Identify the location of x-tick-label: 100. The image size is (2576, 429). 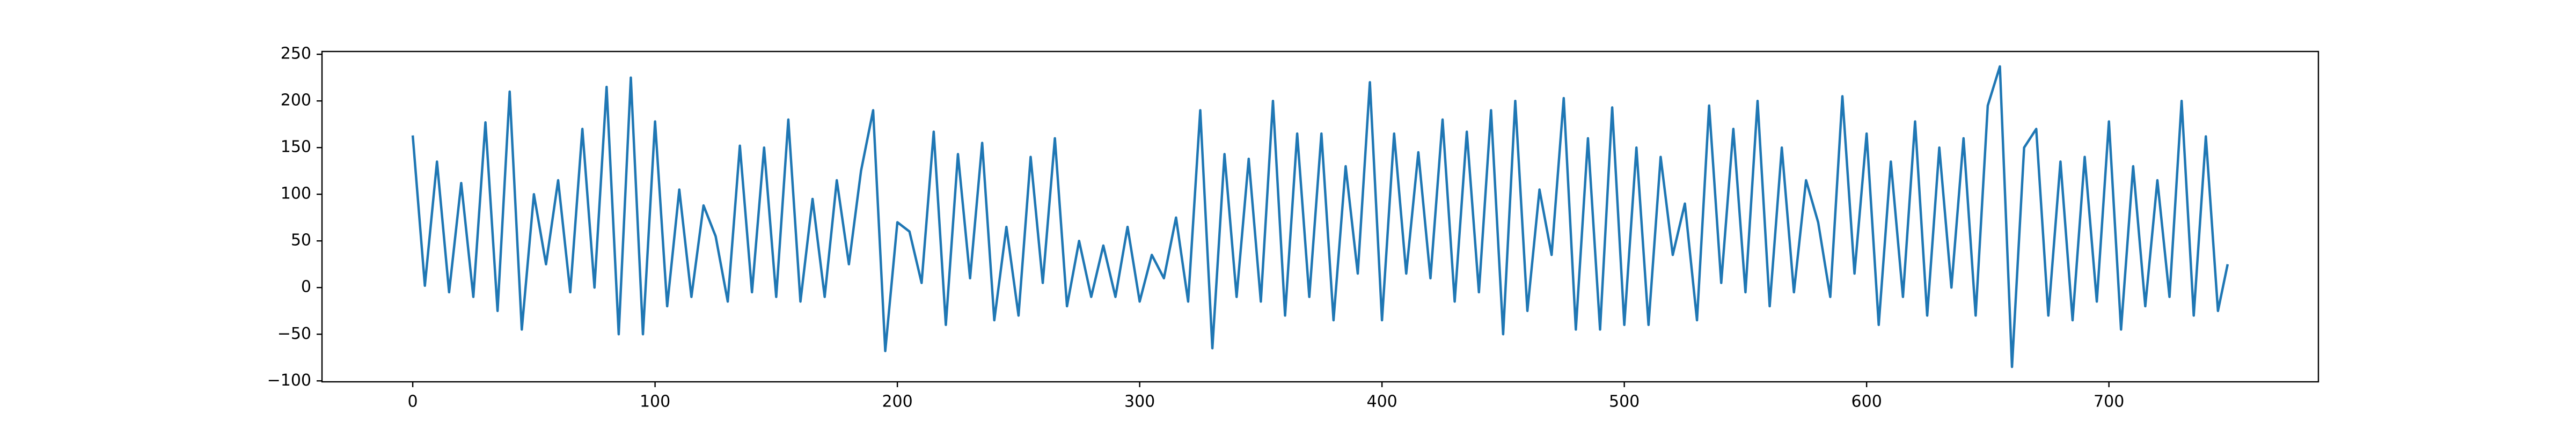
(655, 402).